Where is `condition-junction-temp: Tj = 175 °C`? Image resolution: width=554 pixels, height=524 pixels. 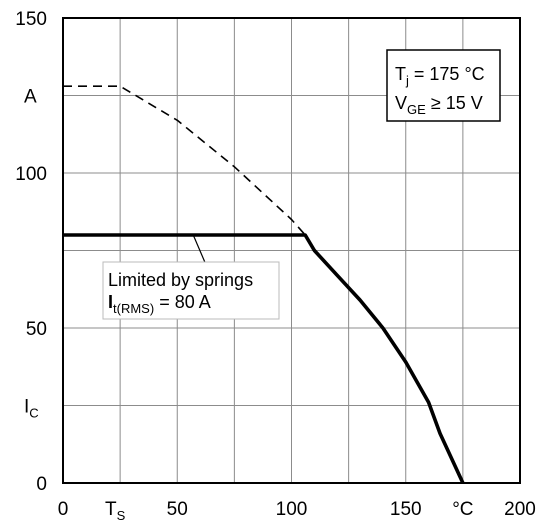
condition-junction-temp: Tj = 175 °C is located at coordinates (440, 76).